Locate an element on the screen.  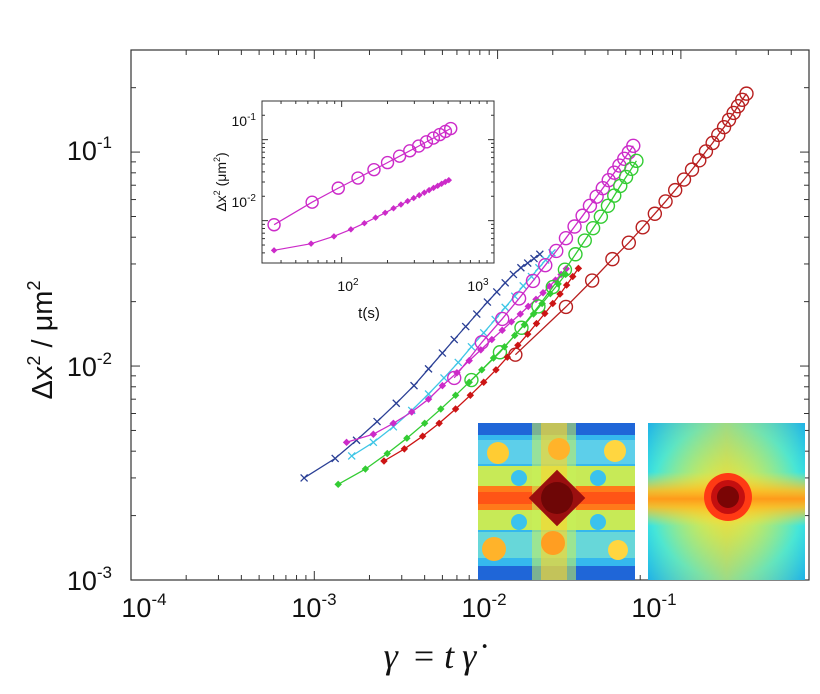
inset-y-tick-label-1e-1: 10-1 is located at coordinates (244, 120).